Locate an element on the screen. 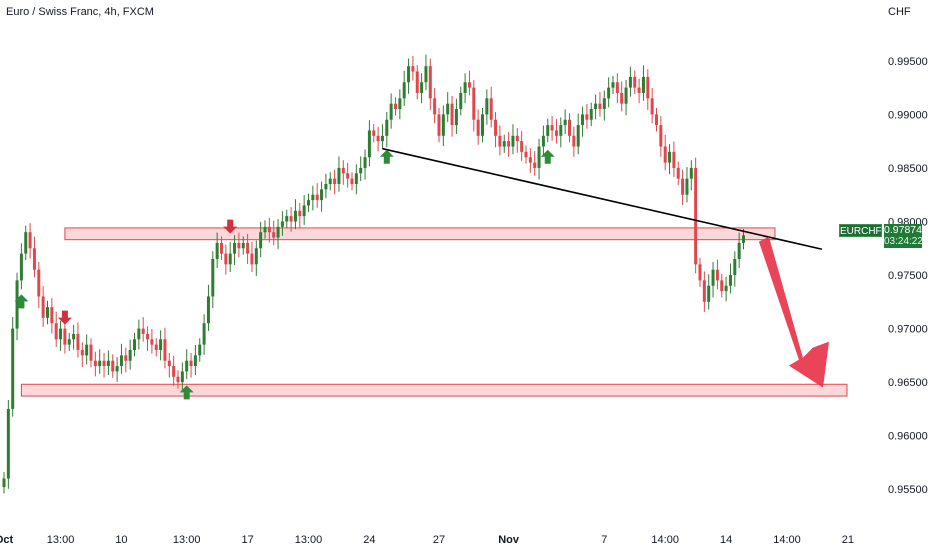  time-tick-label: 7 is located at coordinates (604, 540).